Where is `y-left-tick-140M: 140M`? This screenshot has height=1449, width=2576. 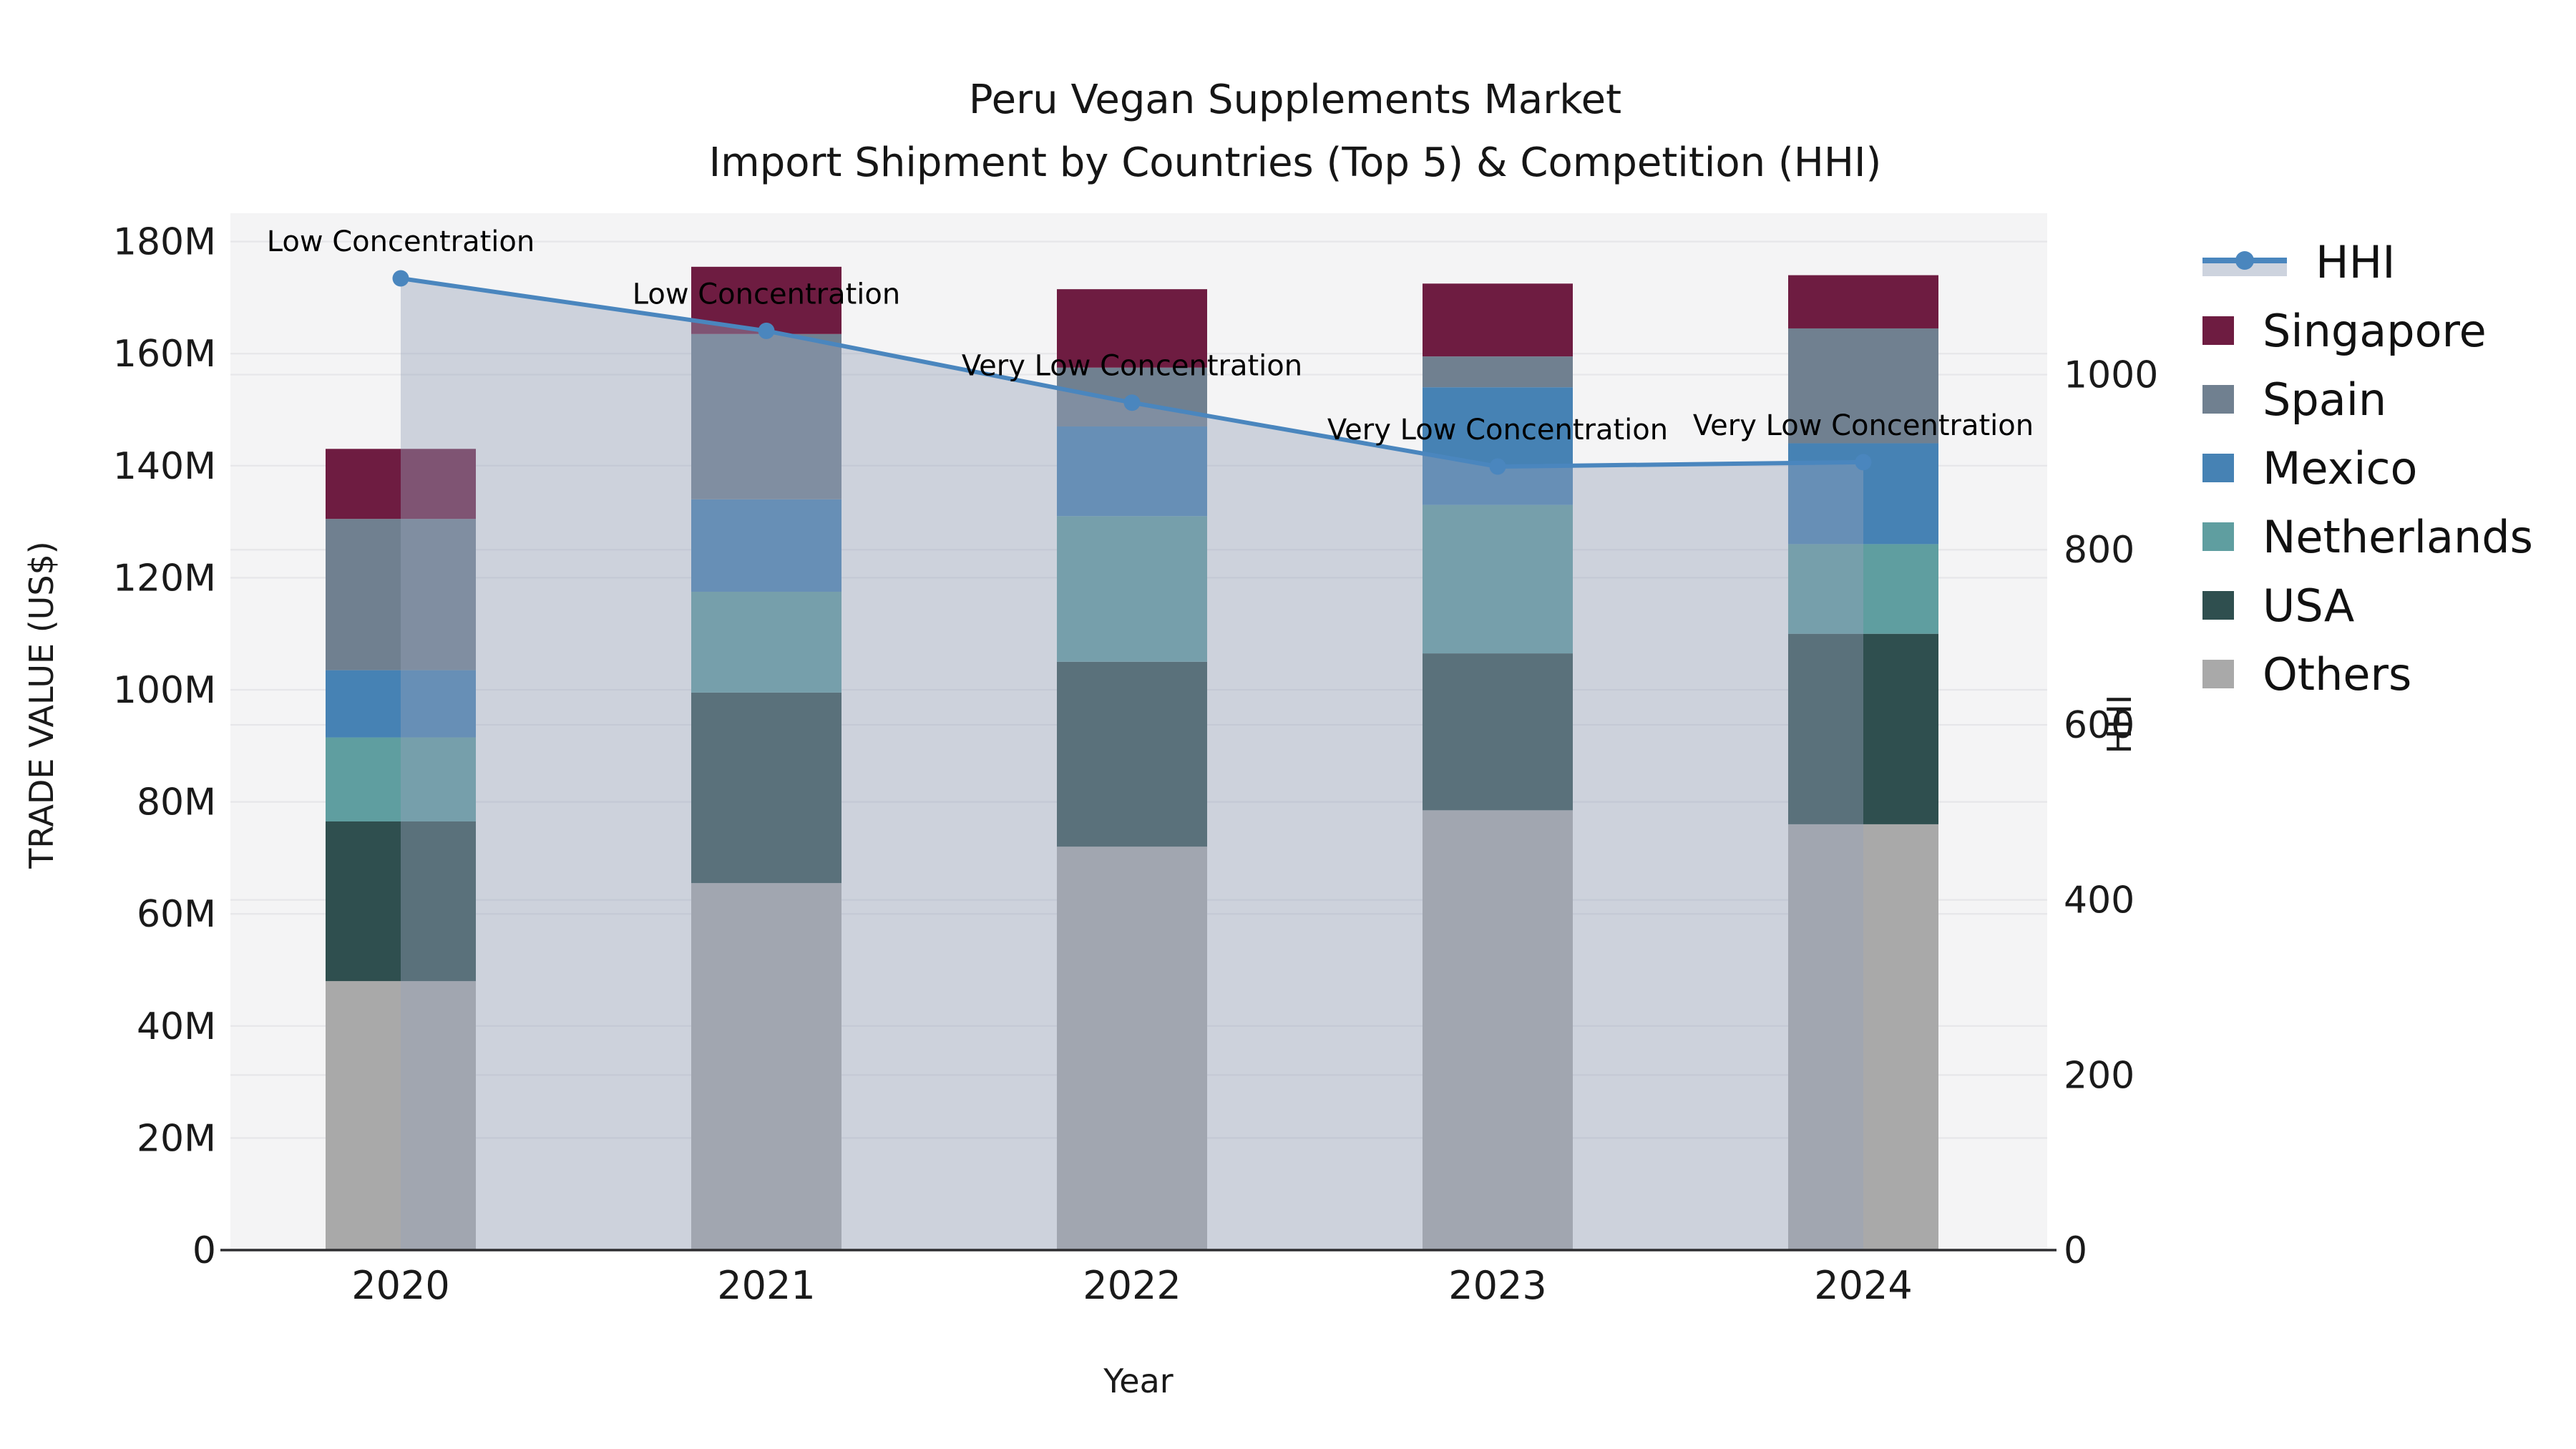
y-left-tick-140M: 140M is located at coordinates (164, 466).